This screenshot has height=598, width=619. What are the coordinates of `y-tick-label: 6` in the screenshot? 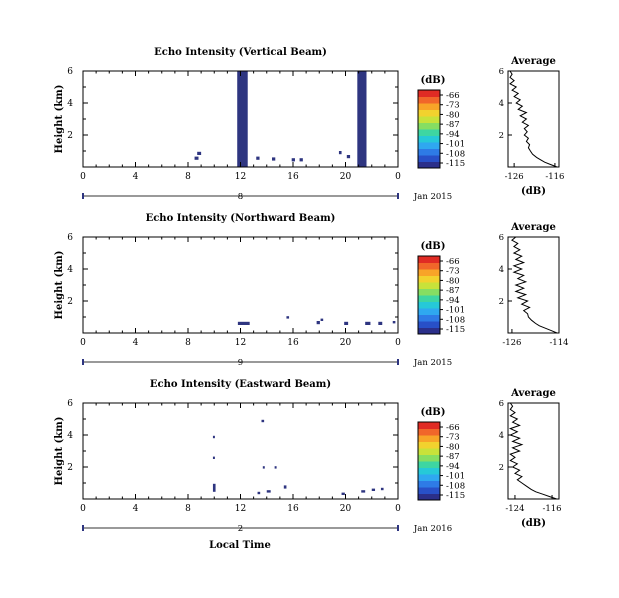 It's located at (70, 238).